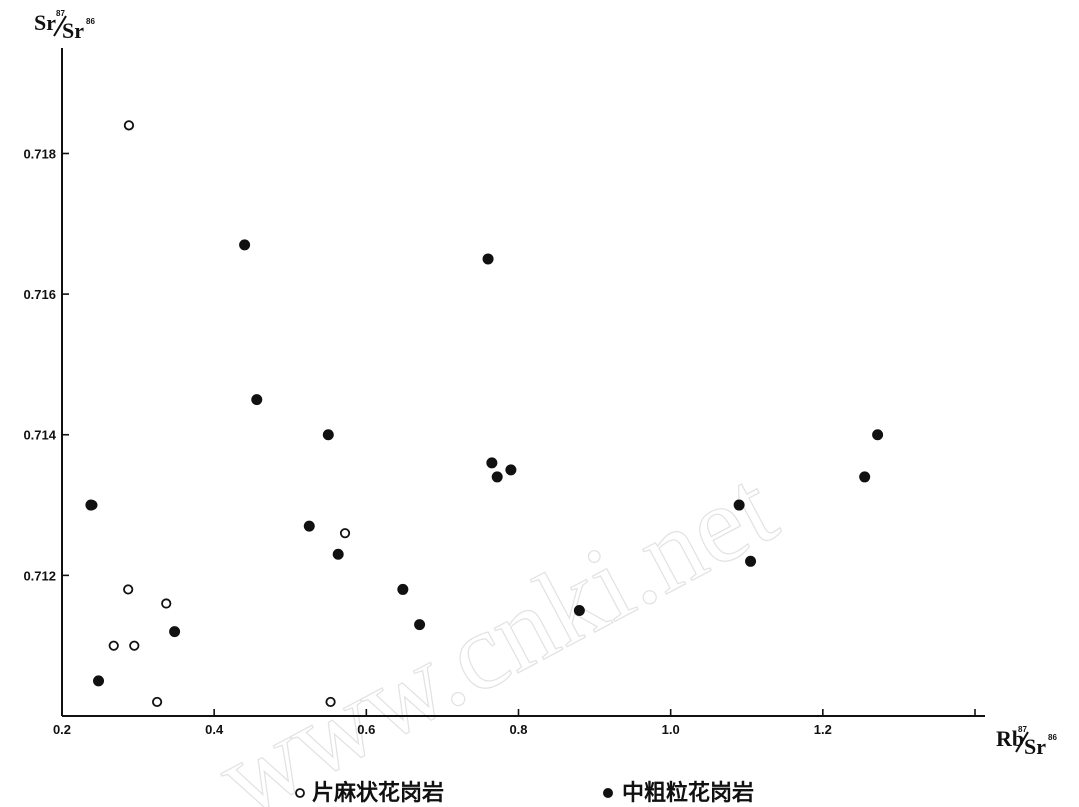 The height and width of the screenshot is (807, 1079). I want to click on legend-open-circle-icon, so click(300, 793).